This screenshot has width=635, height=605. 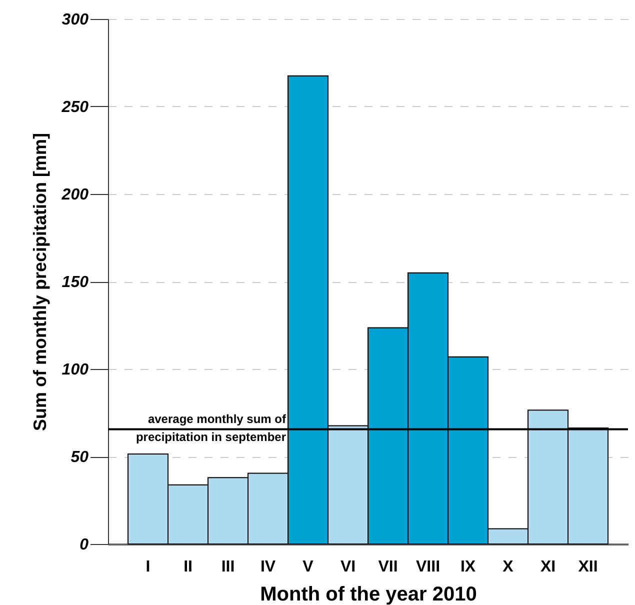 I want to click on ref-line-label: average monthly sum of precipitation in september, so click(x=211, y=428).